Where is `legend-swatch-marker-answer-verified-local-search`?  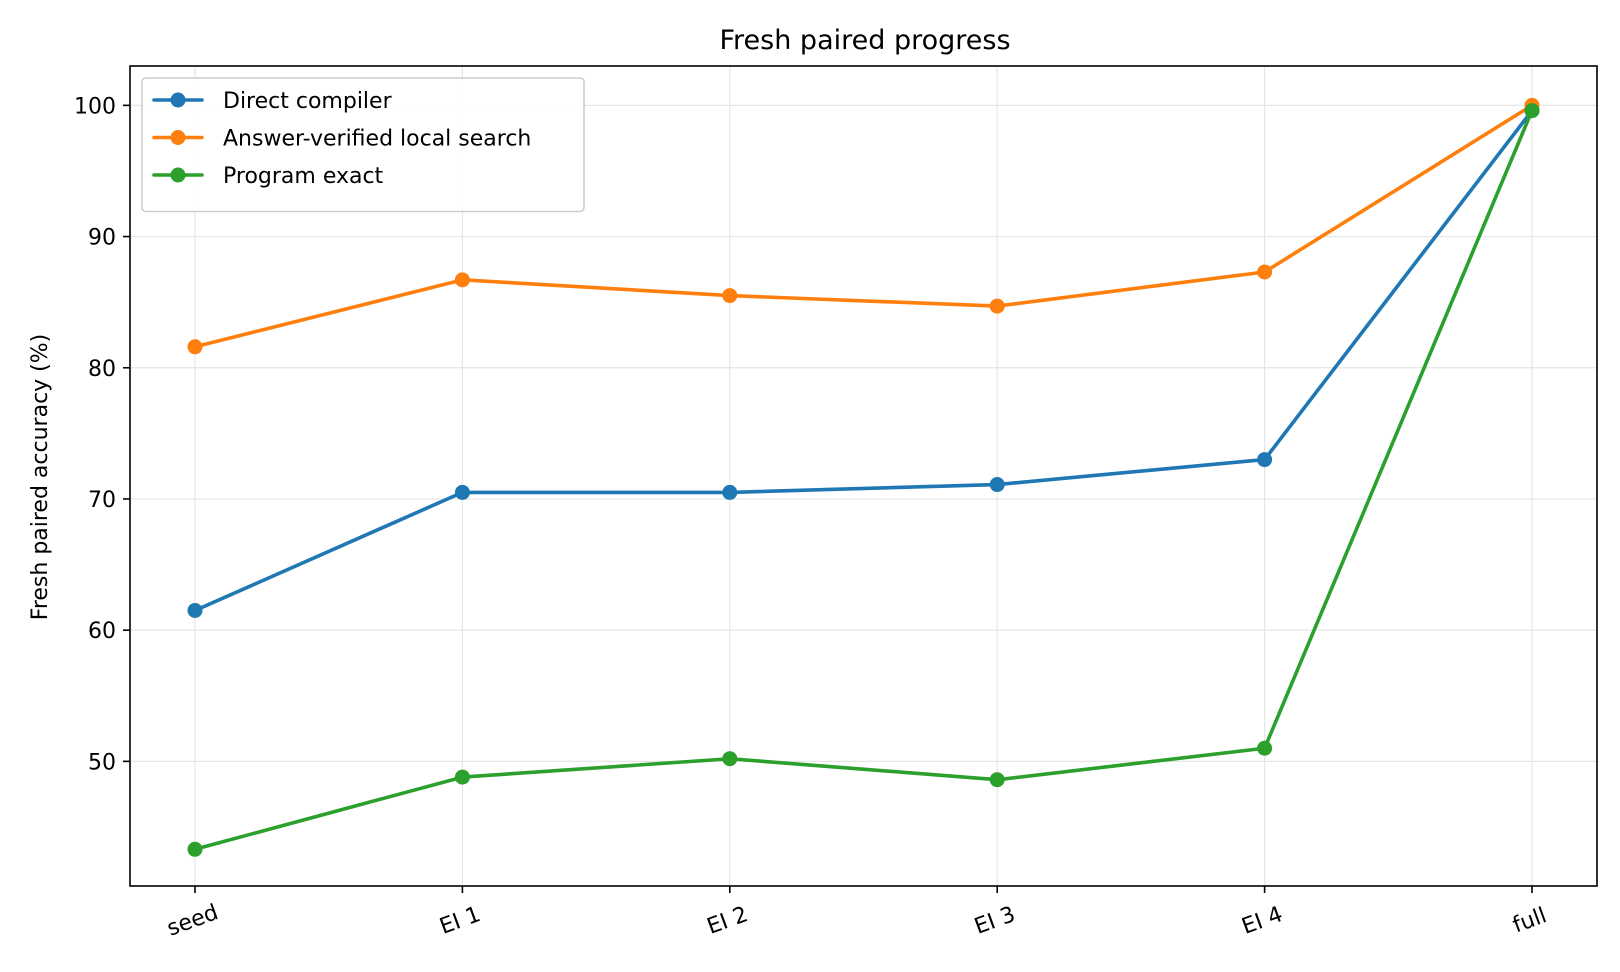 legend-swatch-marker-answer-verified-local-search is located at coordinates (178, 137).